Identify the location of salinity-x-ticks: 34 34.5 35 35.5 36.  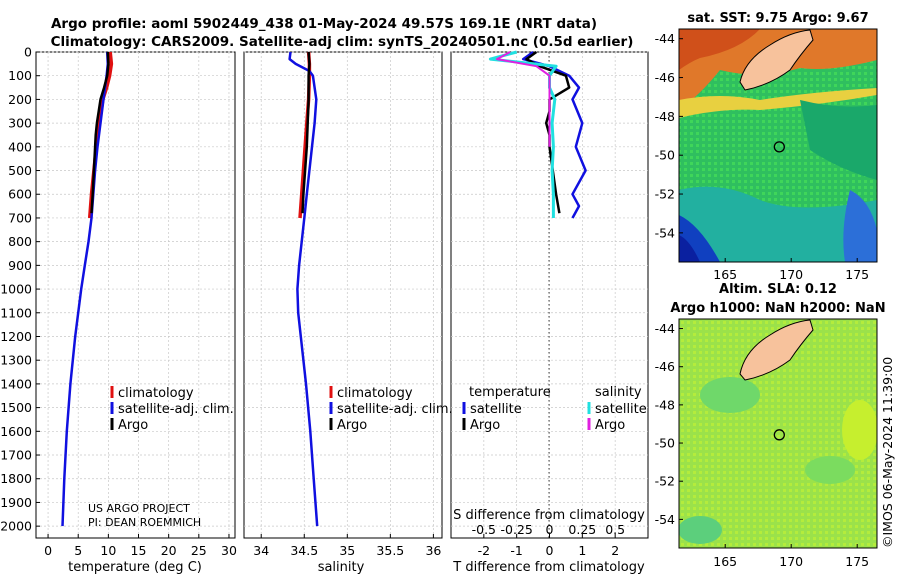
(347, 546).